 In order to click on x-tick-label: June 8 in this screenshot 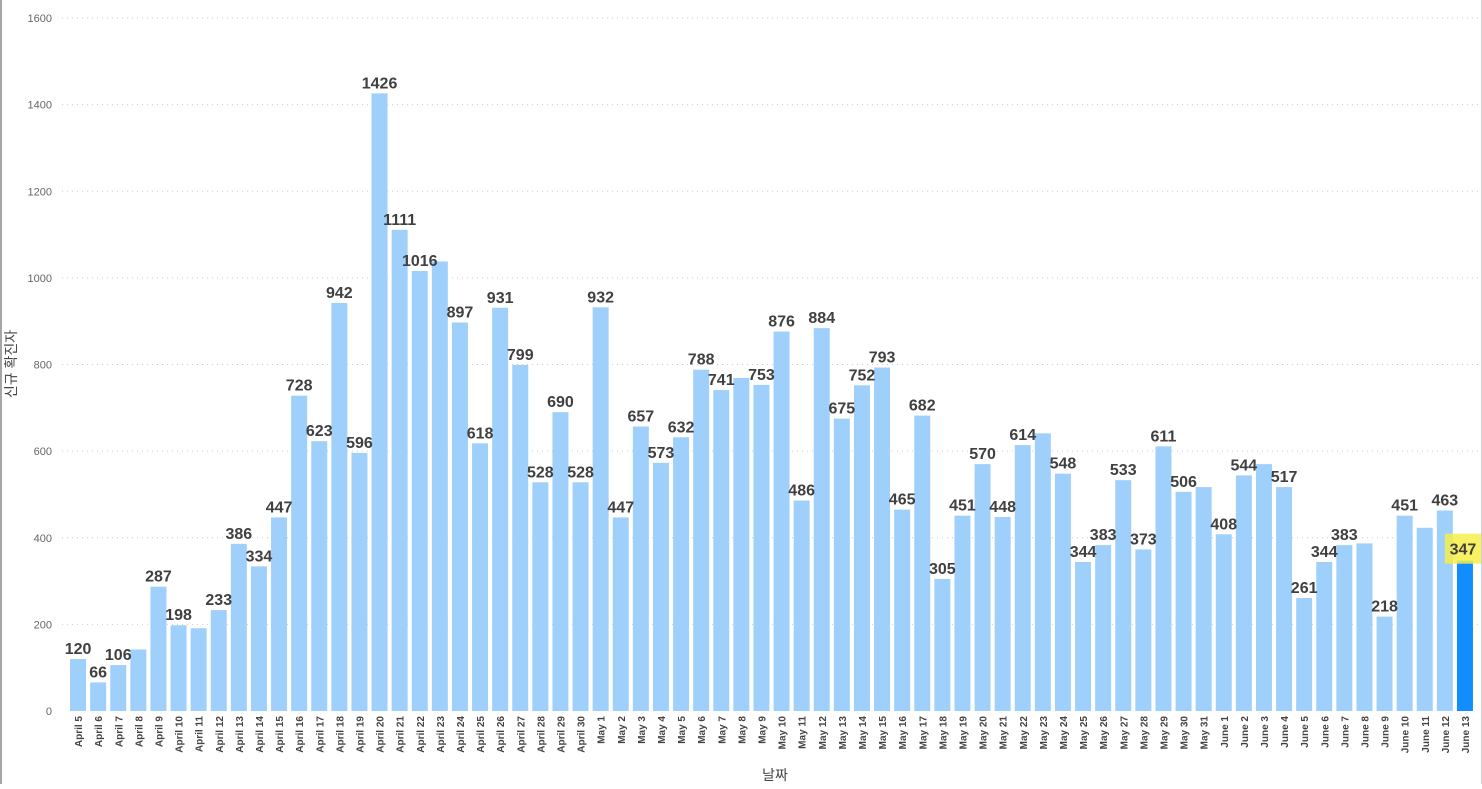, I will do `click(1365, 732)`.